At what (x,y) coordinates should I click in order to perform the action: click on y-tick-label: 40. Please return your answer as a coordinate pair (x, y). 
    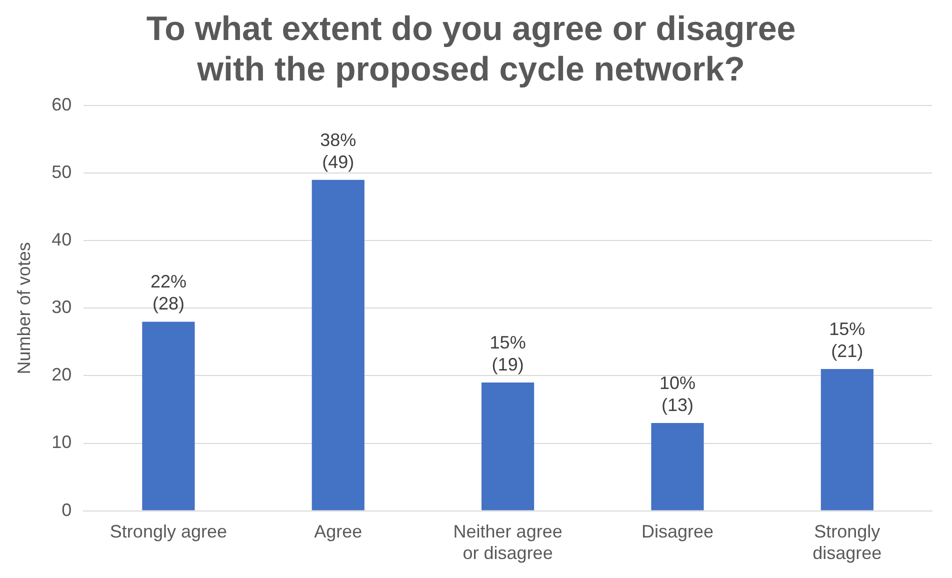
    Looking at the image, I should click on (62, 240).